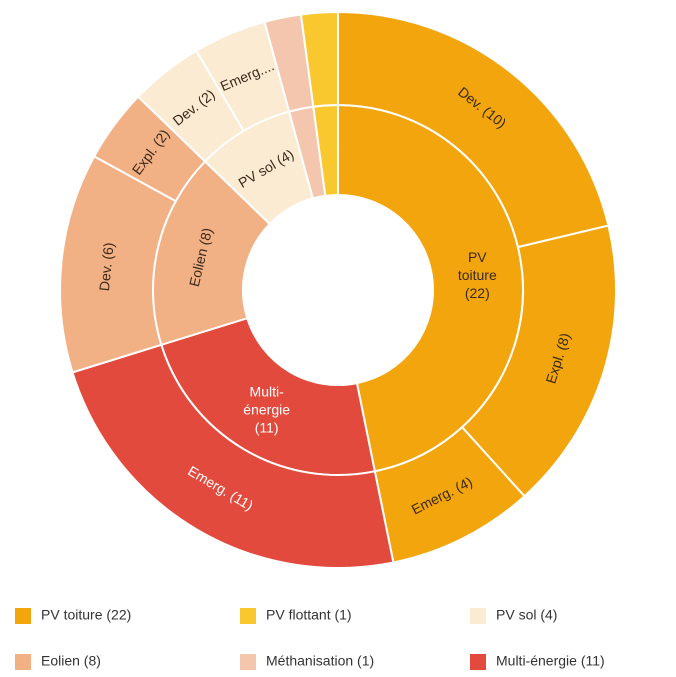  I want to click on legend-label: Méthanisation (1), so click(320, 661).